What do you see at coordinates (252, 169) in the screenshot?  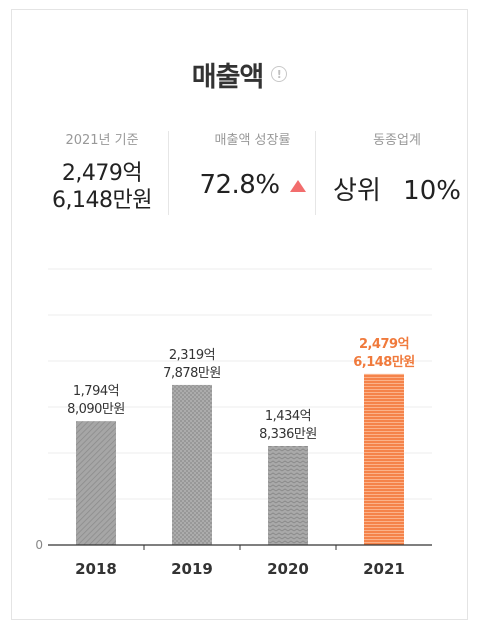 I see `stat-growth: 매출액 성장률 72.8%` at bounding box center [252, 169].